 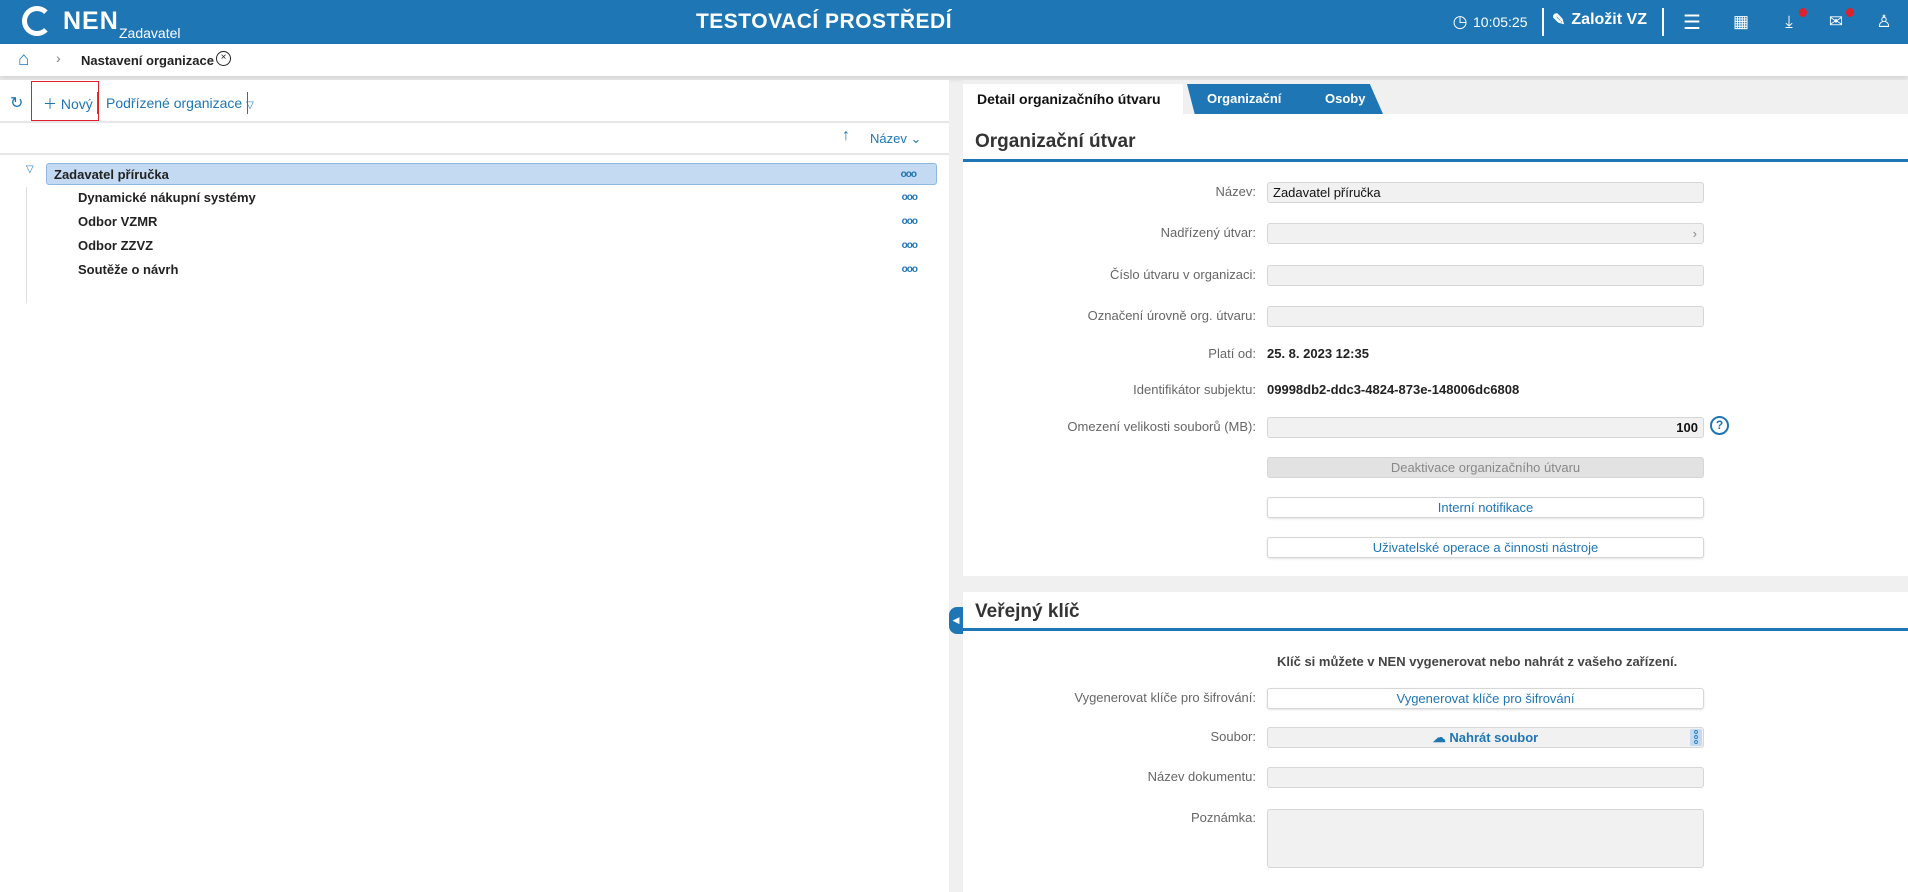 I want to click on help-icon: ?, so click(x=1719, y=425).